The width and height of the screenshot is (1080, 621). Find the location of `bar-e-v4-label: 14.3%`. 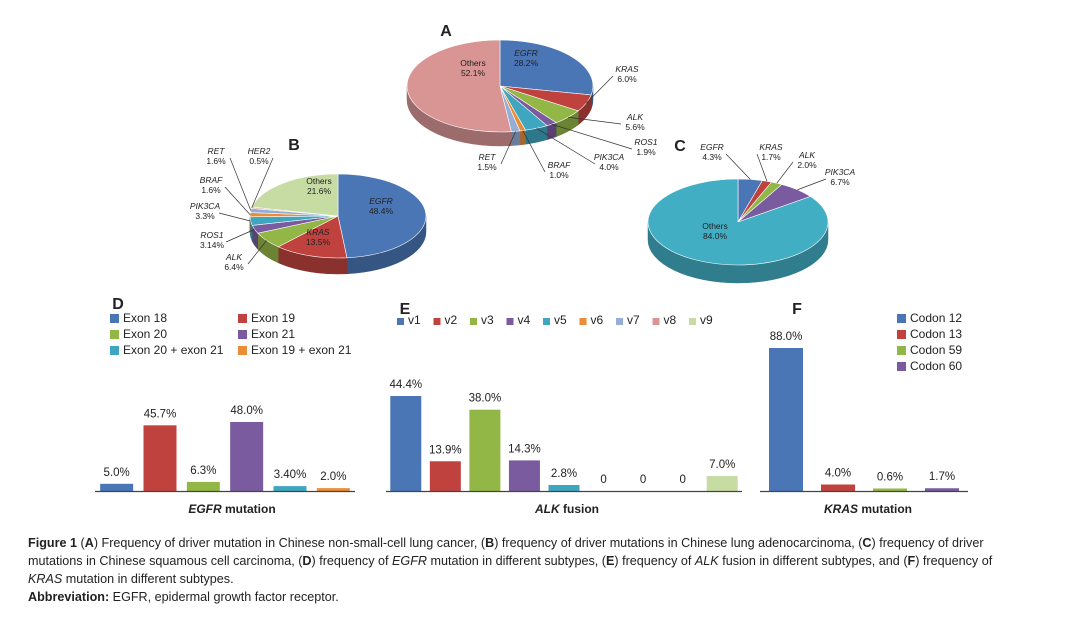

bar-e-v4-label: 14.3% is located at coordinates (524, 449).